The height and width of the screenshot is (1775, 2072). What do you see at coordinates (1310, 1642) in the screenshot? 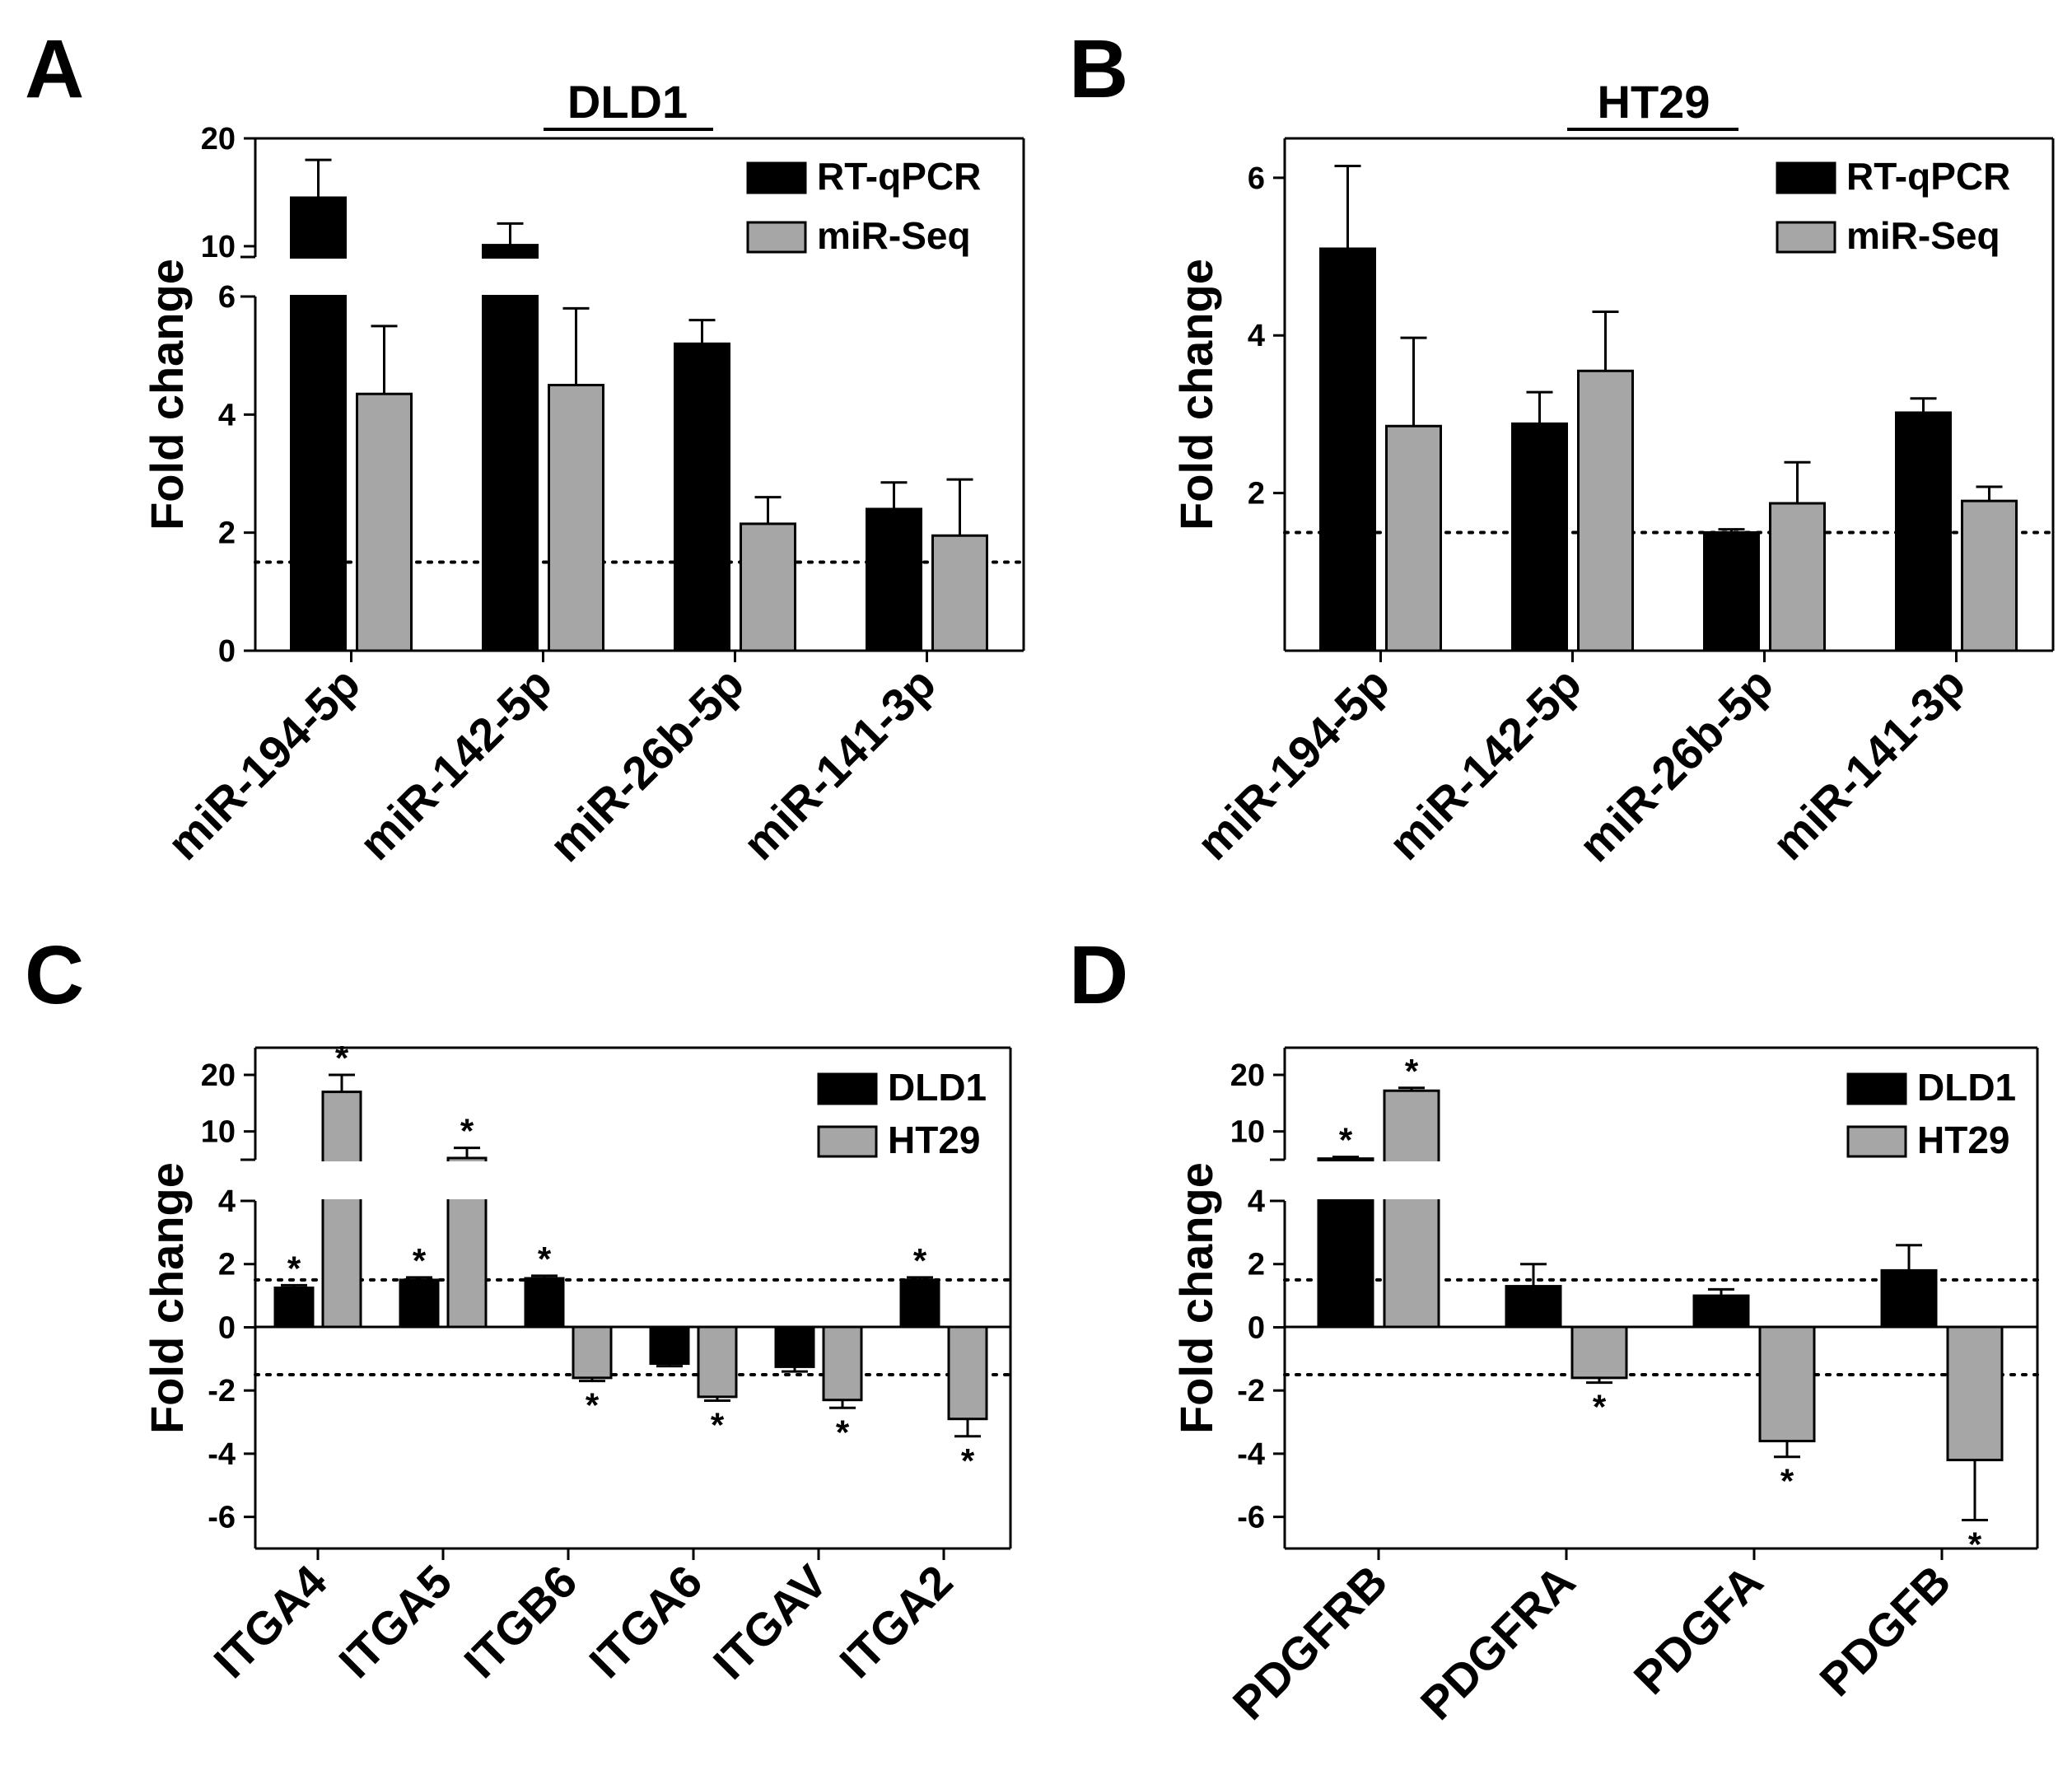
I see `x-tick-label: PDGFRB` at bounding box center [1310, 1642].